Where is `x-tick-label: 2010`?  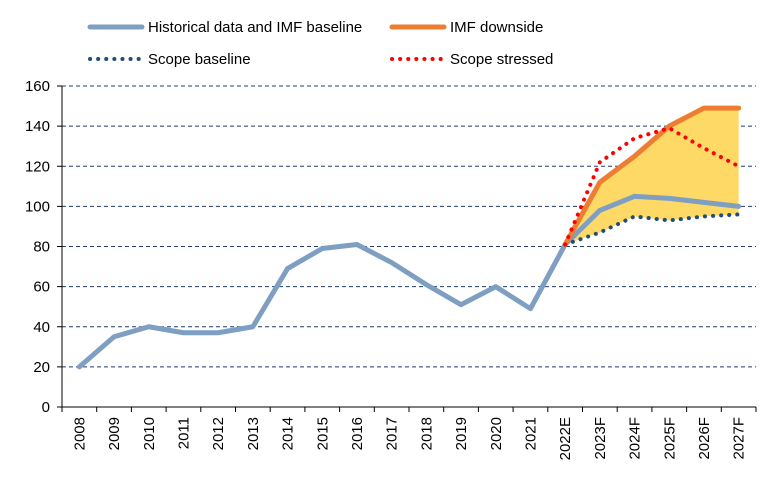 x-tick-label: 2010 is located at coordinates (149, 433).